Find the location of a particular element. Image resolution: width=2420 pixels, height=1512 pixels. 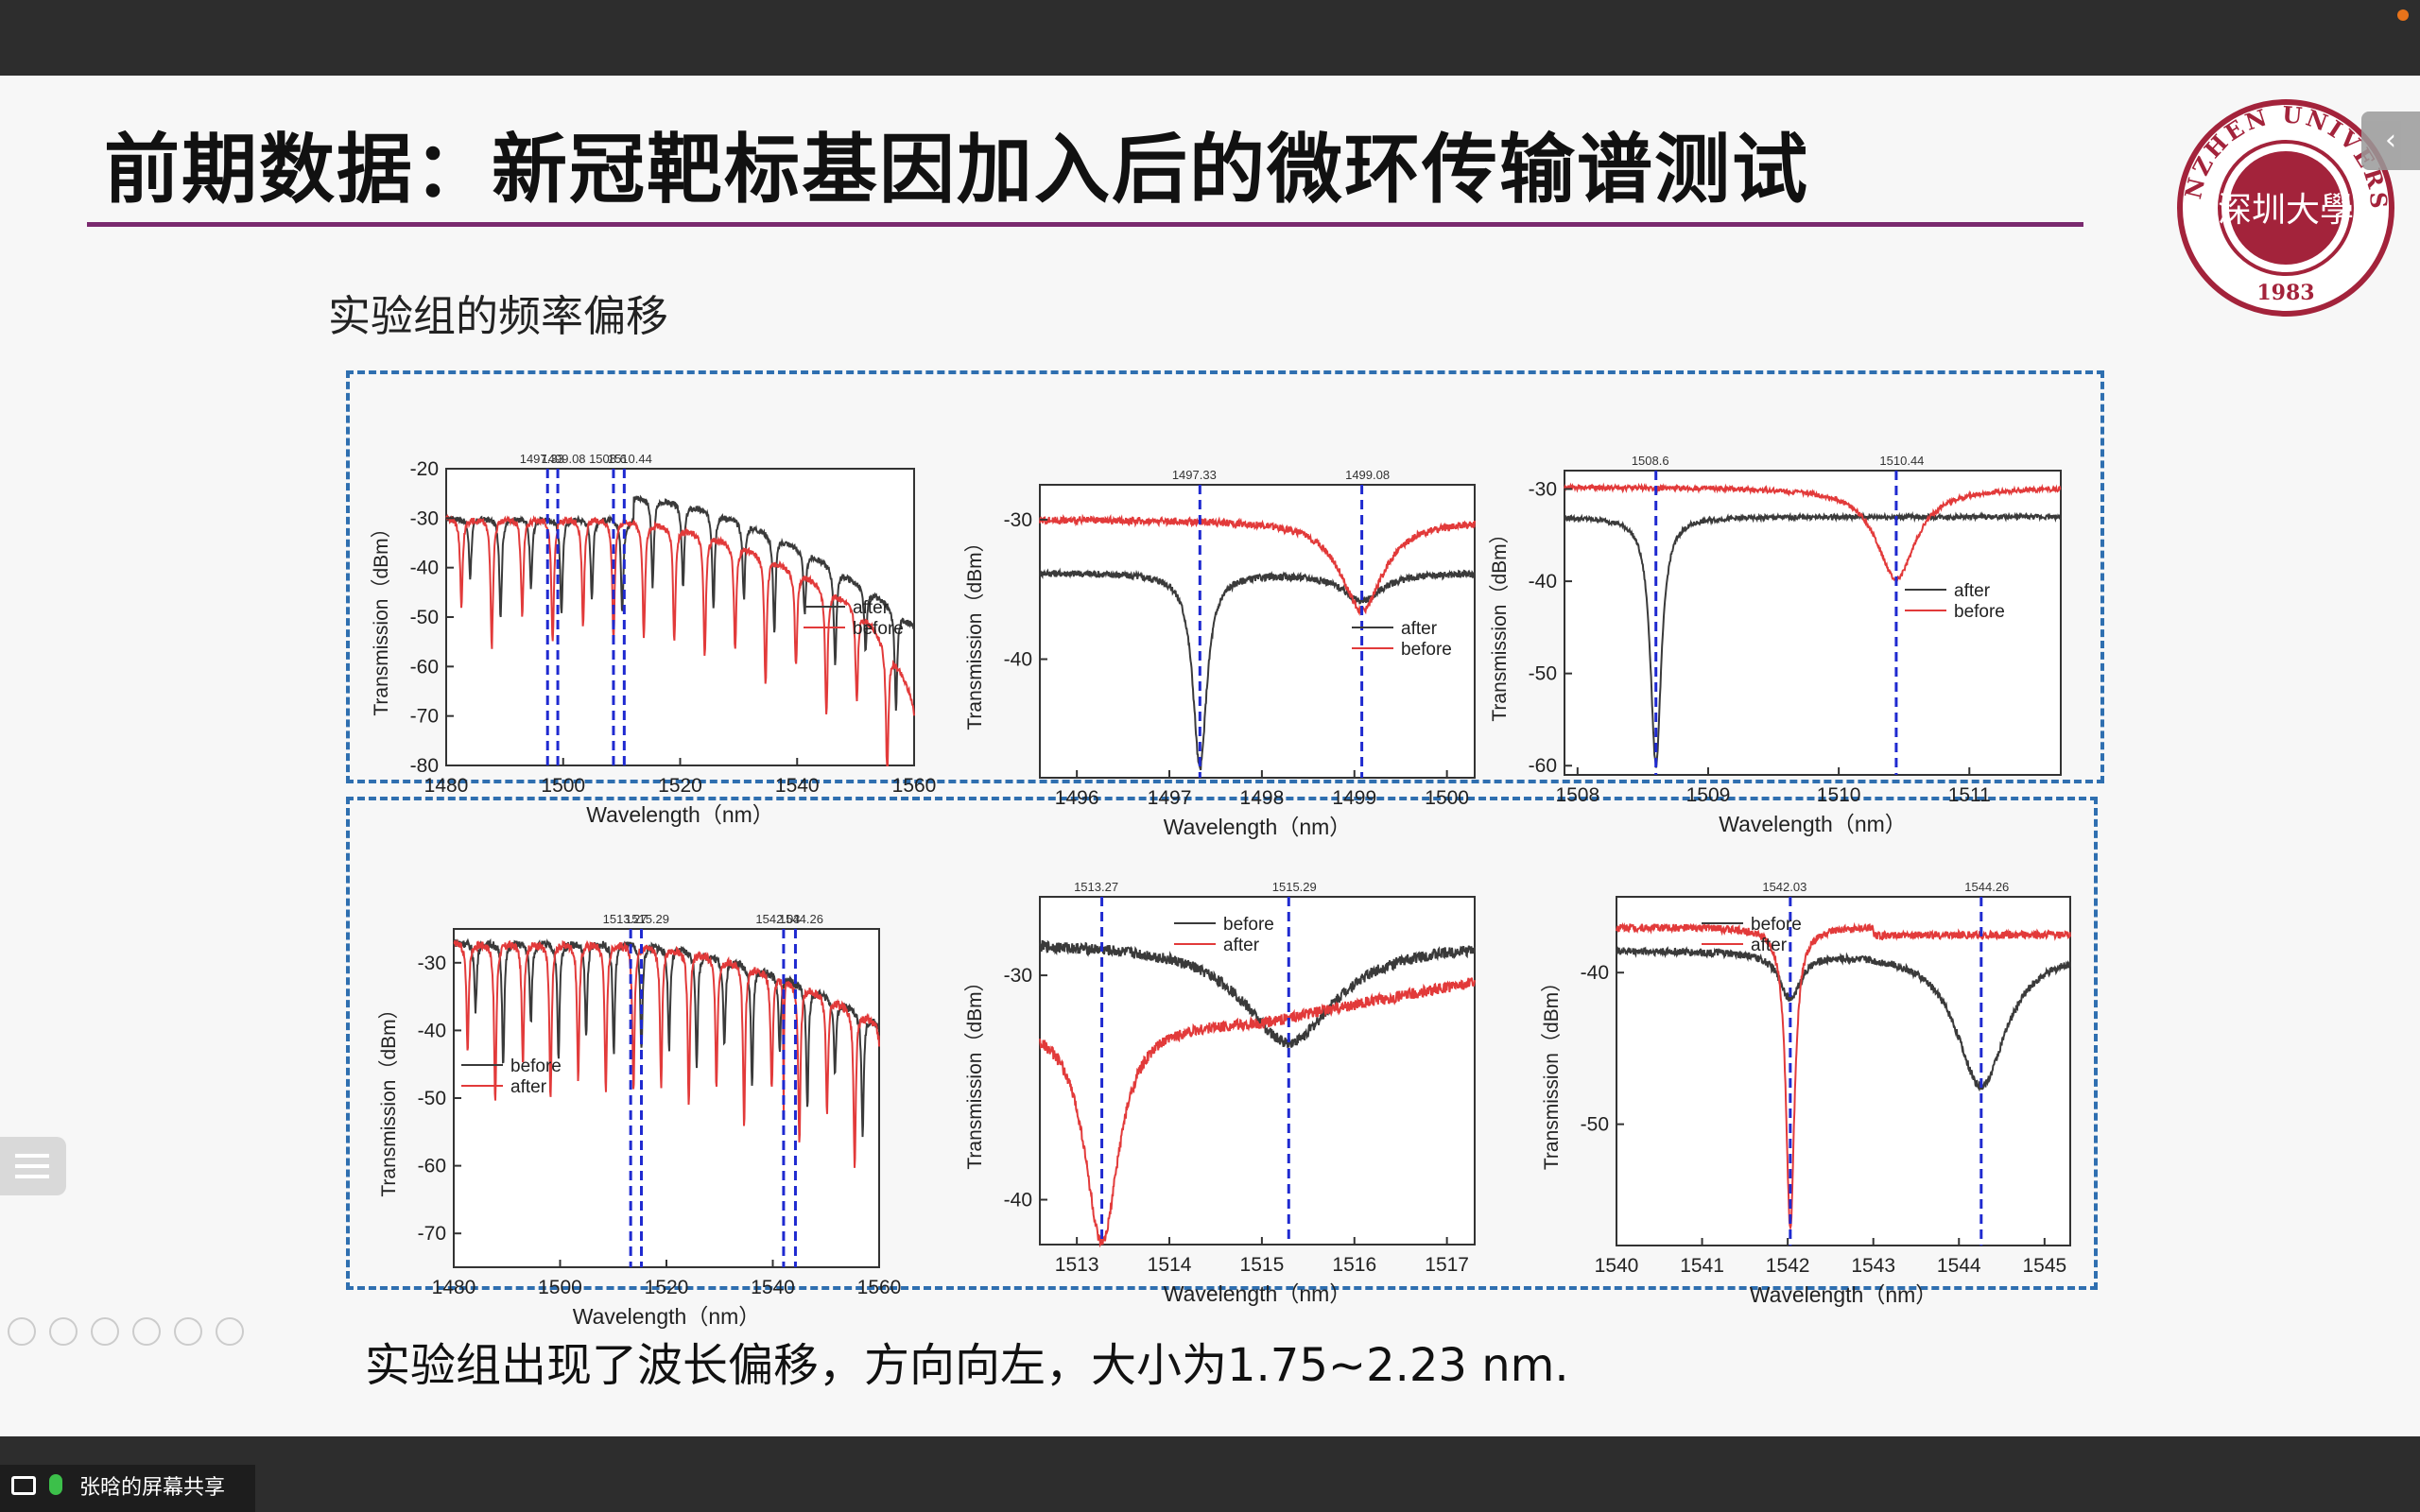

title-underline is located at coordinates (1085, 224).